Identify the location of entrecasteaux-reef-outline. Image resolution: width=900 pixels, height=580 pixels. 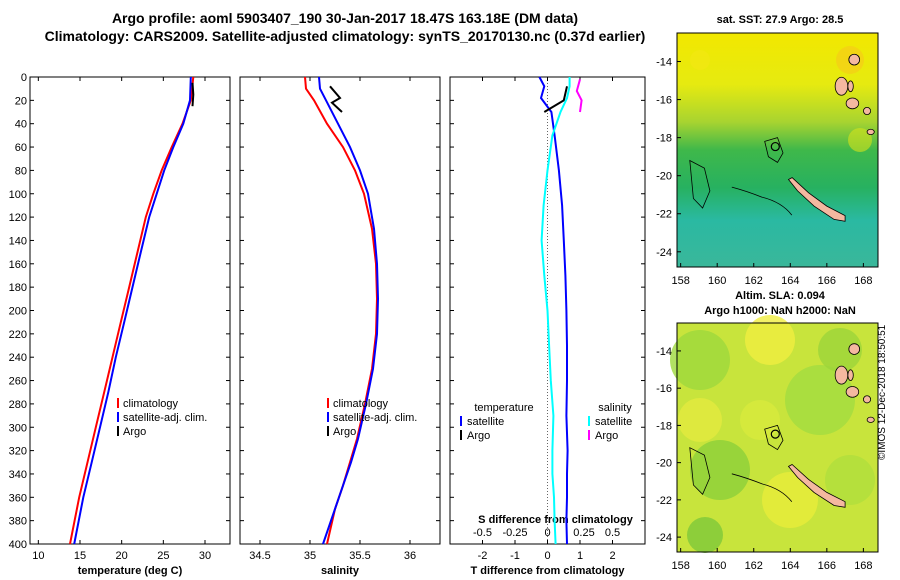
(774, 437).